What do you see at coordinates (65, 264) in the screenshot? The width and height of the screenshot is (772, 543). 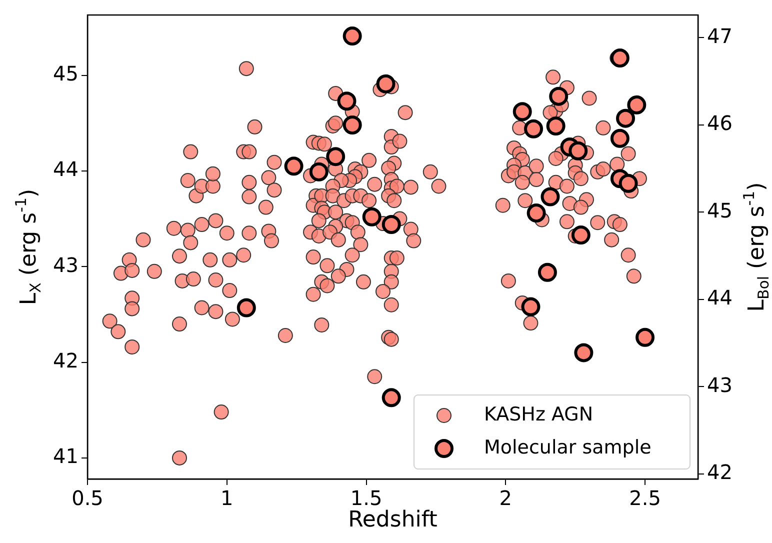 I see `y-tick-label: 43` at bounding box center [65, 264].